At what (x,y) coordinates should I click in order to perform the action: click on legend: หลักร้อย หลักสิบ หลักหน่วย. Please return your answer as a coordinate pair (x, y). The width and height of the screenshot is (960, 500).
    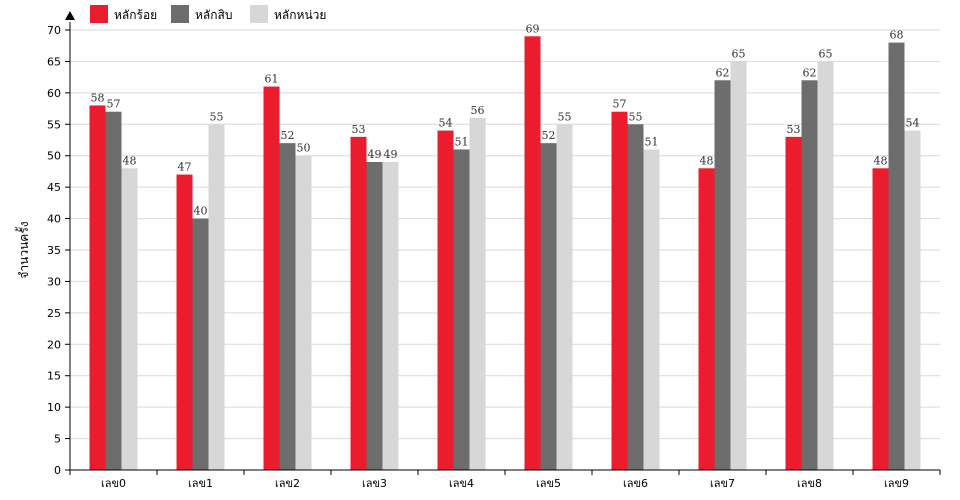
    Looking at the image, I should click on (208, 14).